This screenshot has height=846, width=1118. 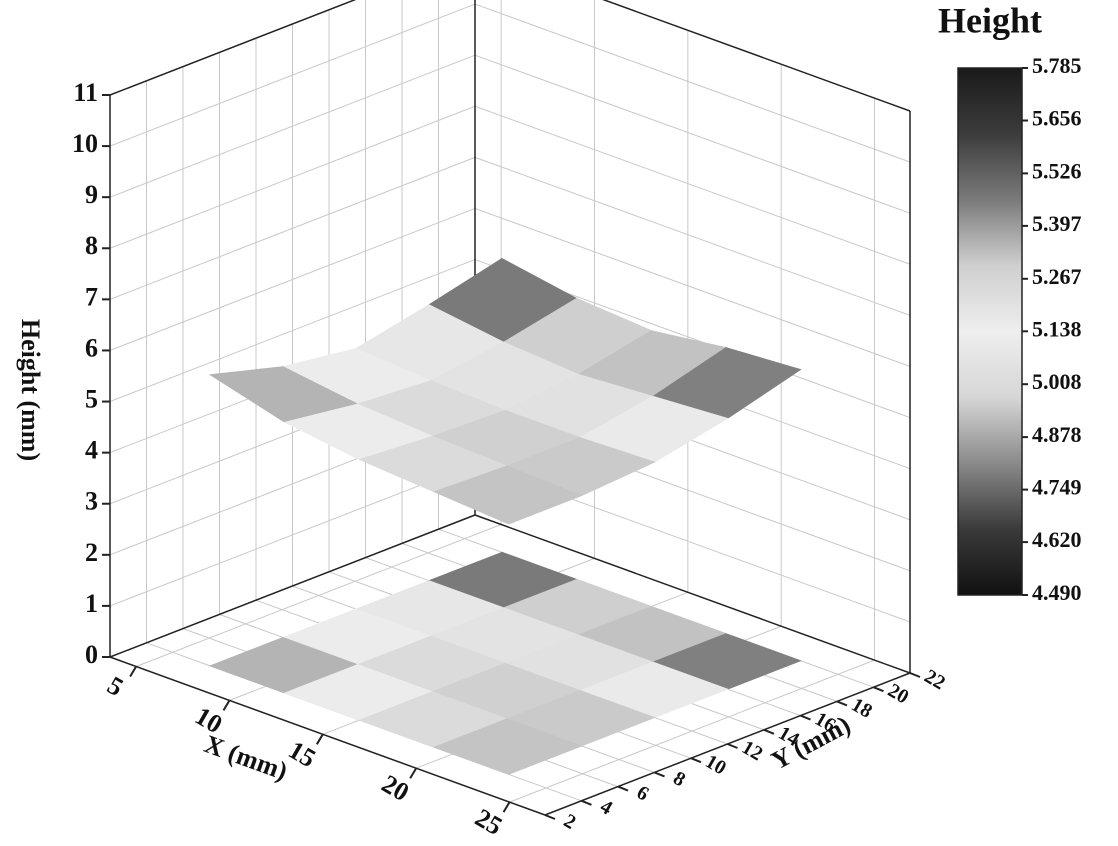 I want to click on y-tick-label: 12, so click(x=752, y=750).